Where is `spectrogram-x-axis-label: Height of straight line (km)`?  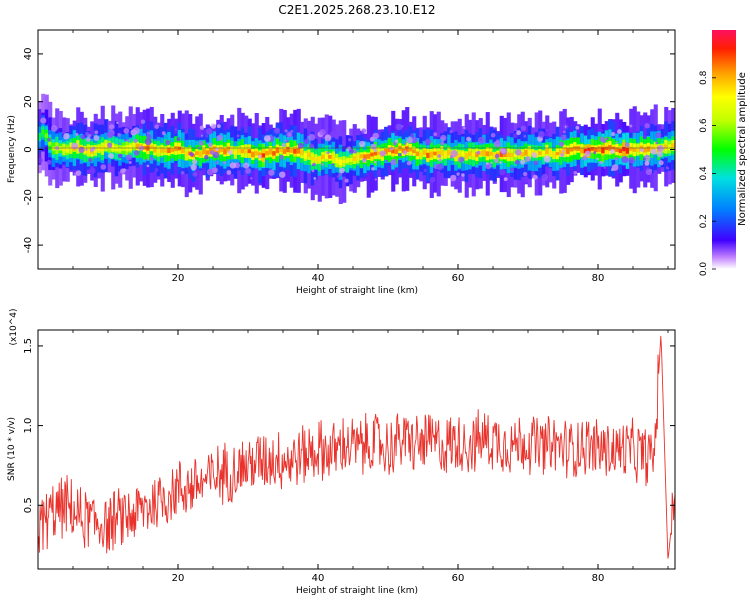 spectrogram-x-axis-label: Height of straight line (km) is located at coordinates (357, 291).